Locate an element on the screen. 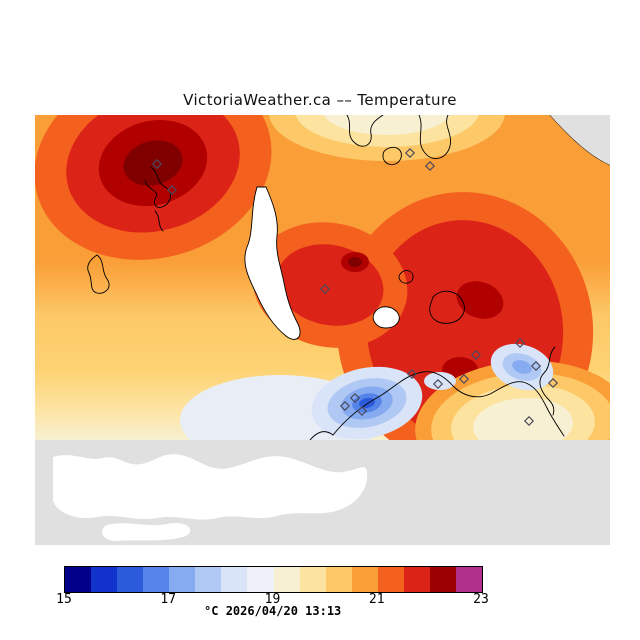 The width and height of the screenshot is (640, 640). timestamp: 2026/04/20 13:13 is located at coordinates (283, 611).